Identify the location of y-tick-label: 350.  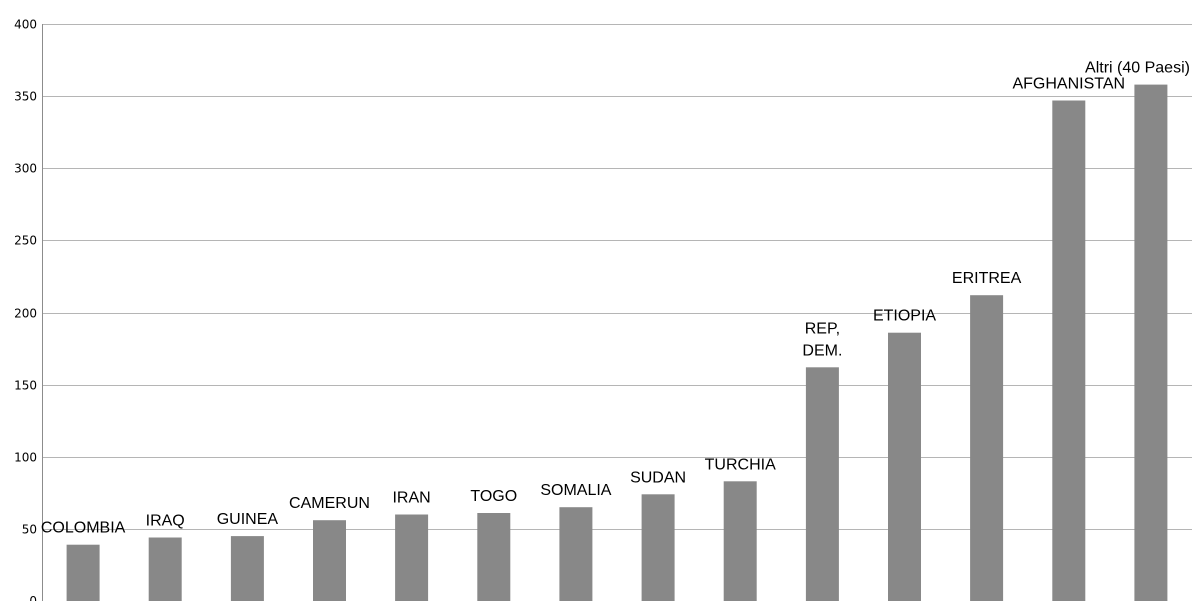
(25, 97).